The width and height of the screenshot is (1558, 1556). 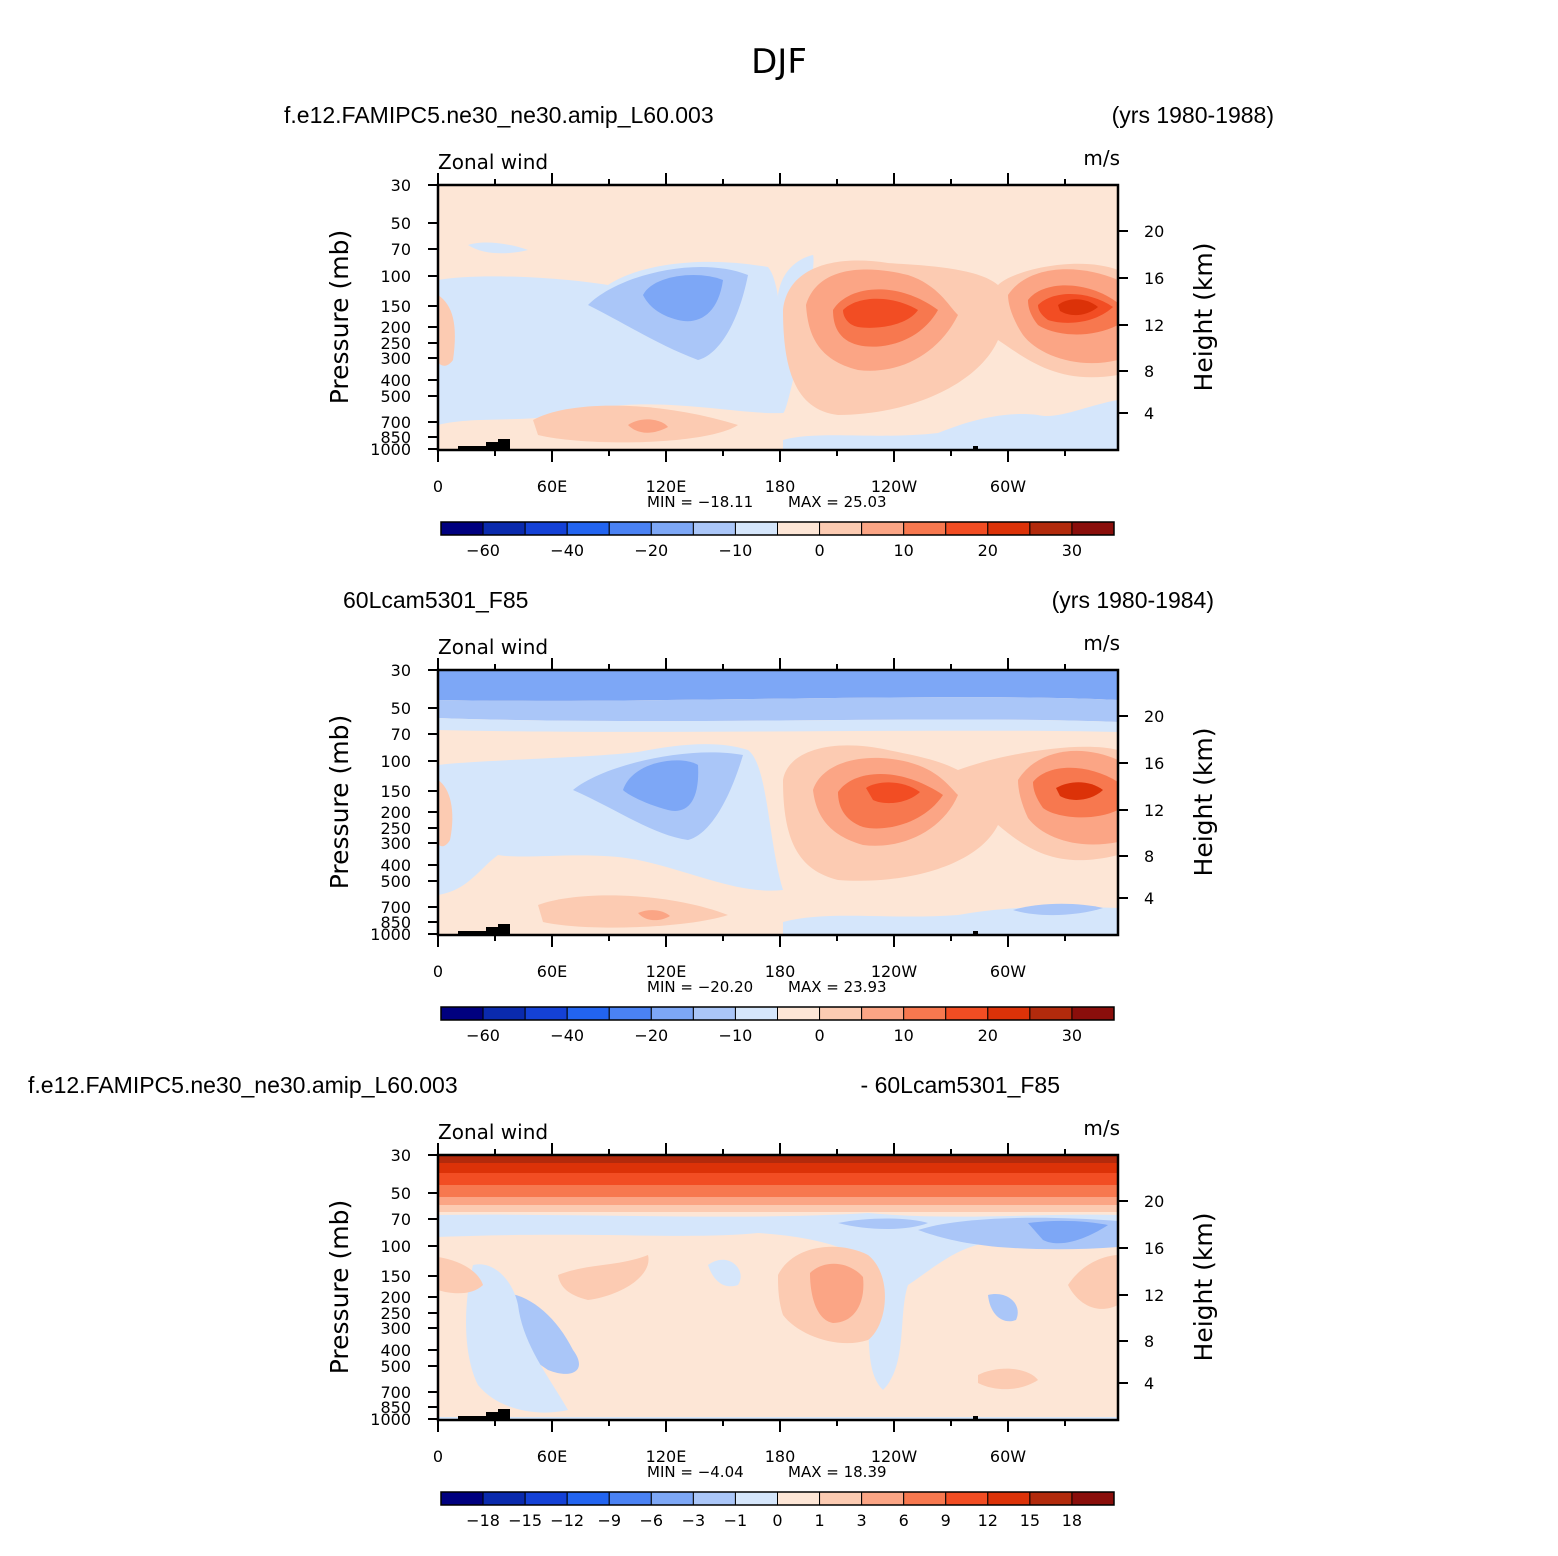 What do you see at coordinates (438, 1456) in the screenshot?
I see `lon-tick-label: 0` at bounding box center [438, 1456].